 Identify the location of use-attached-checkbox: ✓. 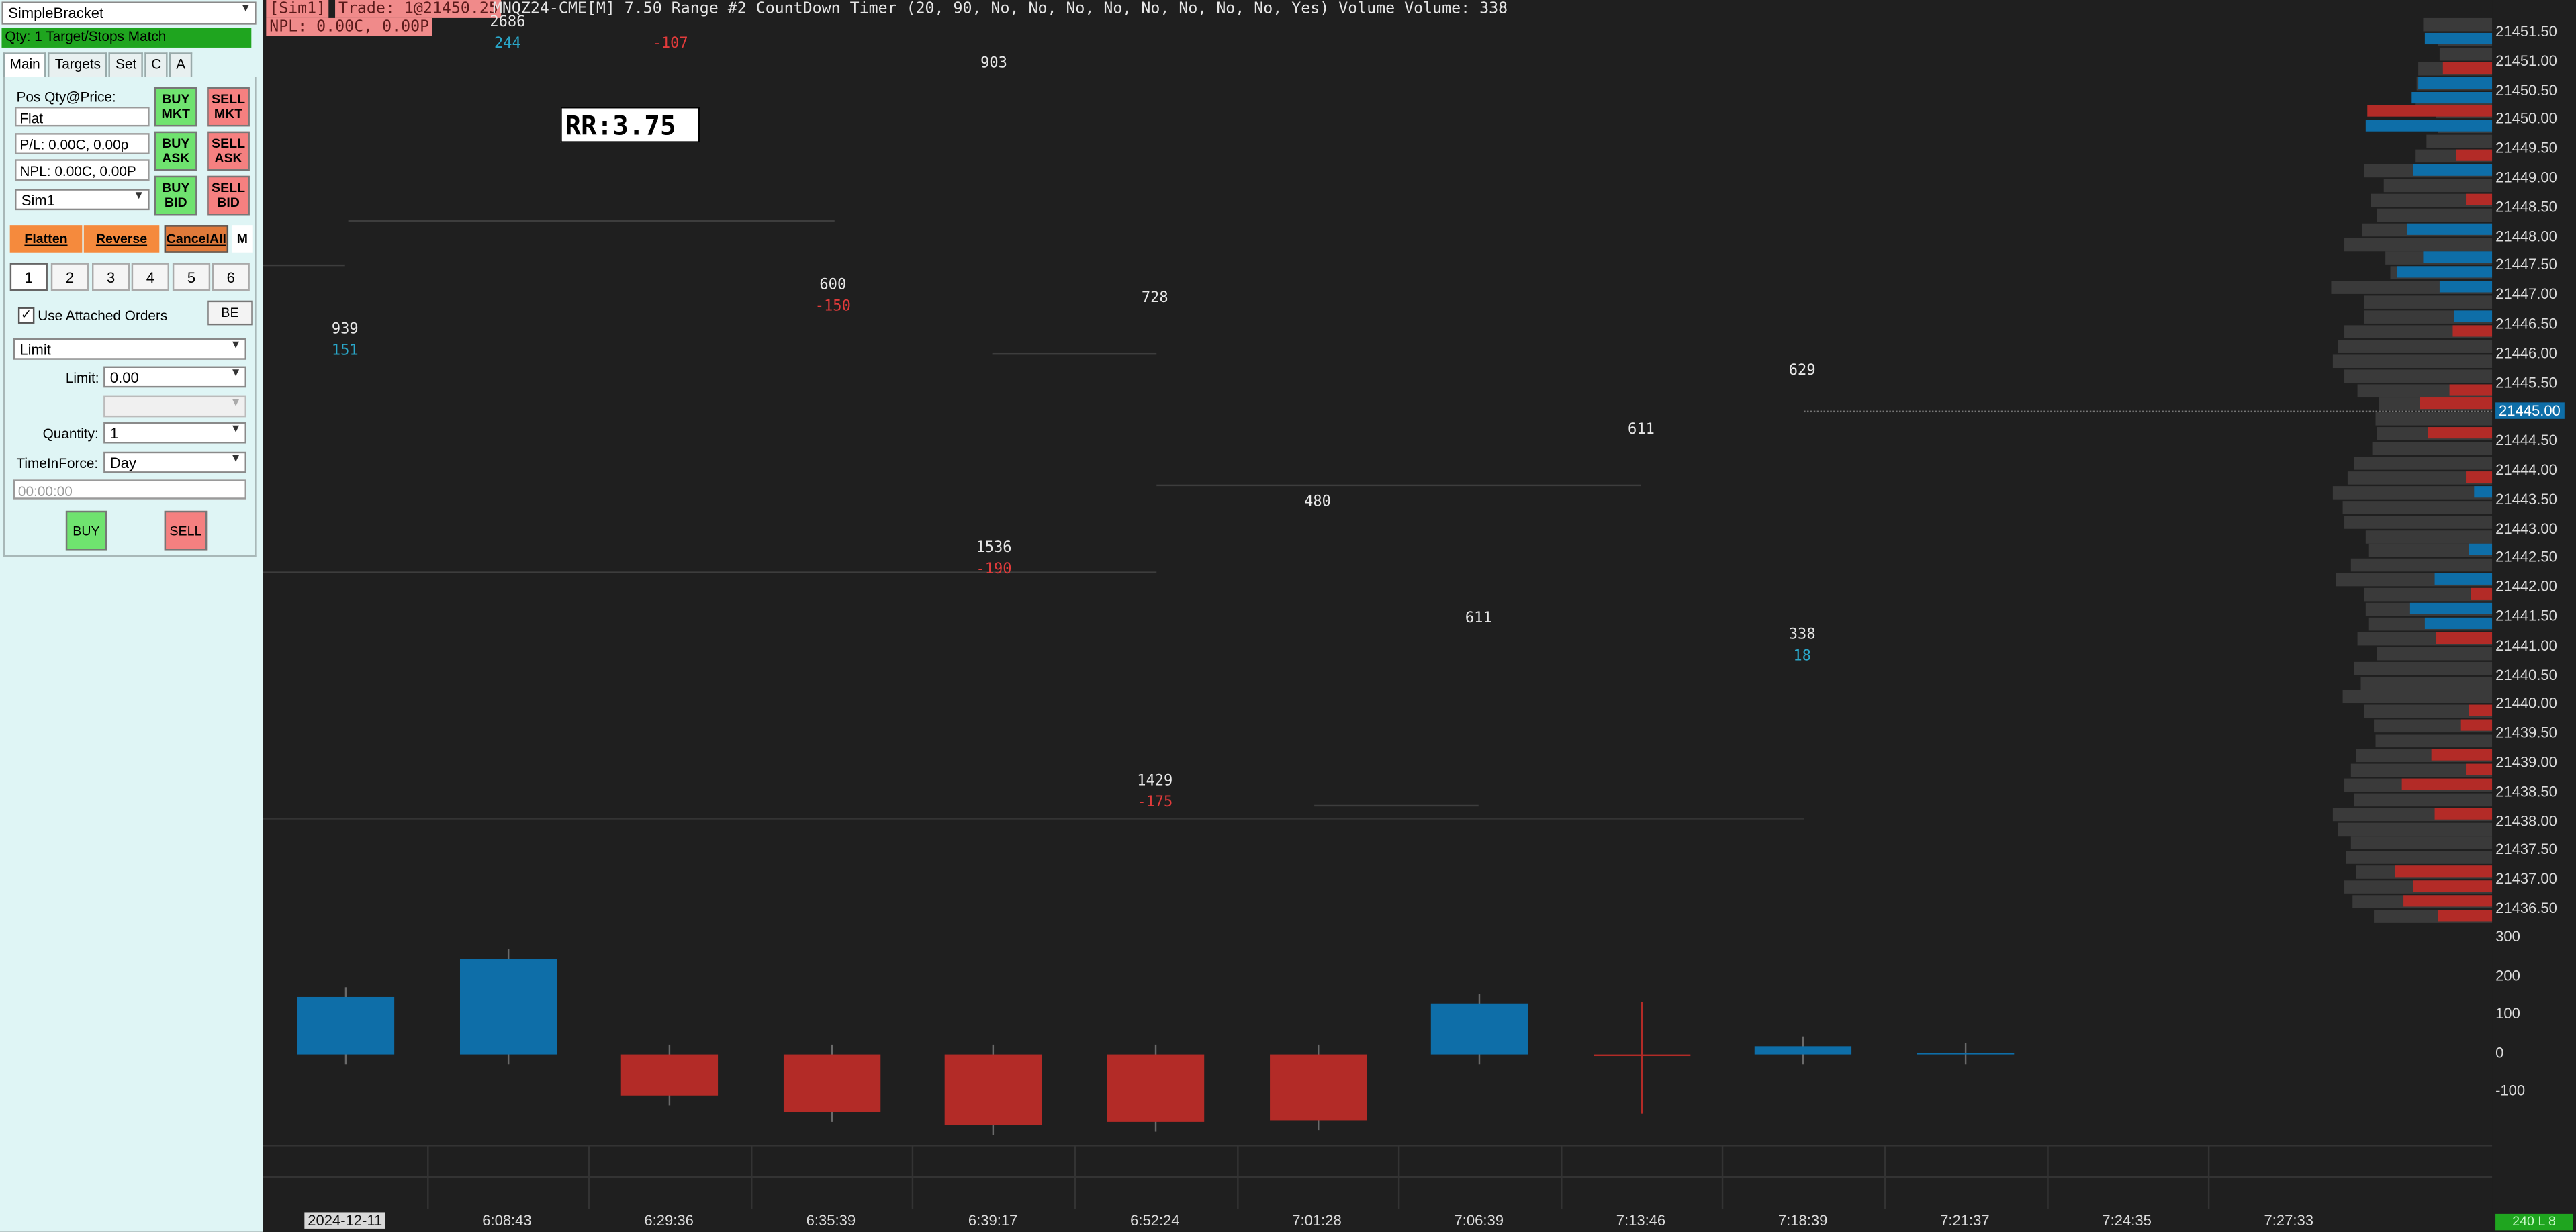
(26, 315).